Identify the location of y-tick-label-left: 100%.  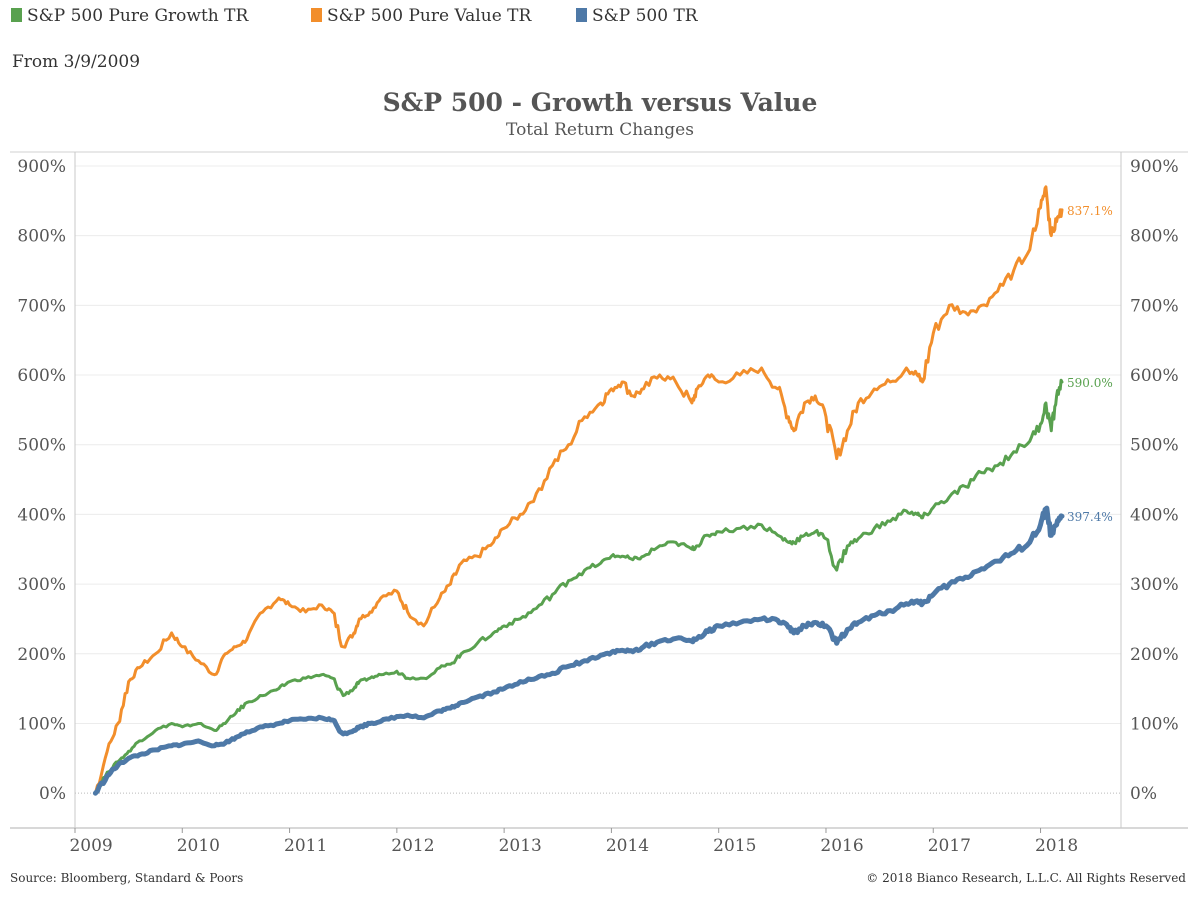
(41, 724).